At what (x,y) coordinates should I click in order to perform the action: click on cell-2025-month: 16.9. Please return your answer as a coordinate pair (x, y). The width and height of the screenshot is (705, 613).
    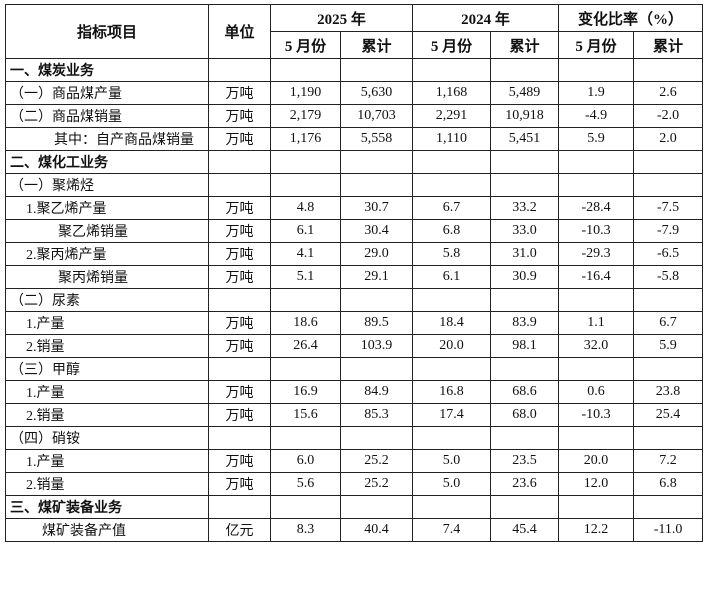
    Looking at the image, I should click on (305, 392).